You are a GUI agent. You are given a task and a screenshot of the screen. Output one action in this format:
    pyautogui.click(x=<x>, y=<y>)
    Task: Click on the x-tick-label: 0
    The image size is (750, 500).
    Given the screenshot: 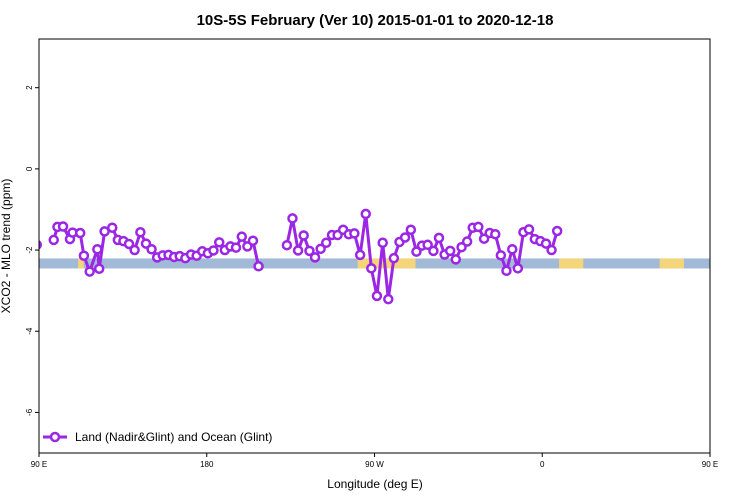 What is the action you would take?
    pyautogui.click(x=542, y=464)
    